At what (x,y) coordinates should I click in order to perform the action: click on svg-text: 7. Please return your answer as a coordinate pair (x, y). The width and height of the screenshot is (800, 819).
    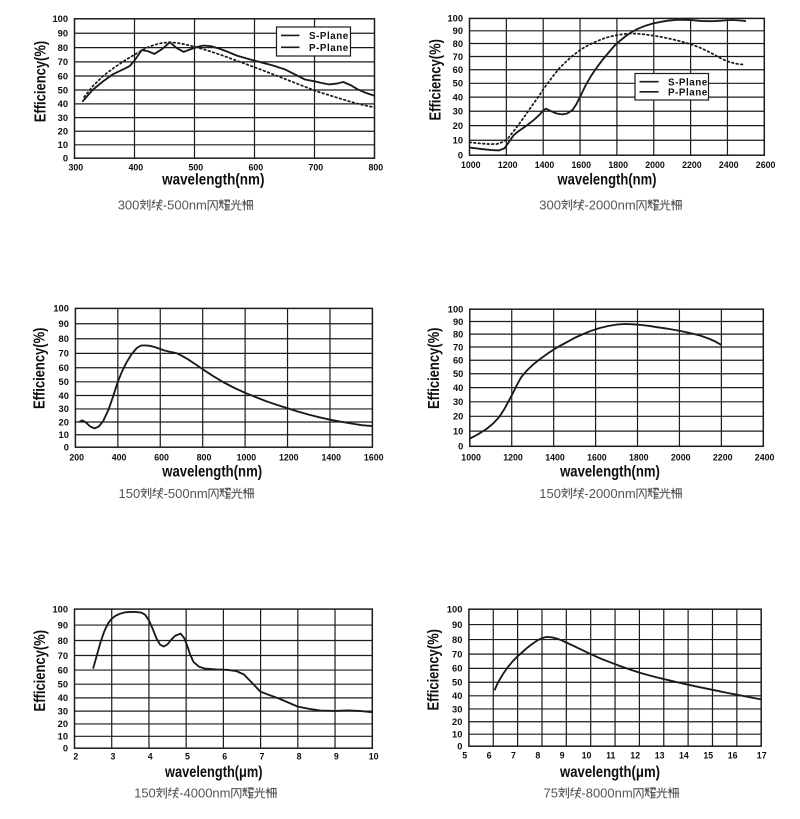
    Looking at the image, I should click on (513, 756).